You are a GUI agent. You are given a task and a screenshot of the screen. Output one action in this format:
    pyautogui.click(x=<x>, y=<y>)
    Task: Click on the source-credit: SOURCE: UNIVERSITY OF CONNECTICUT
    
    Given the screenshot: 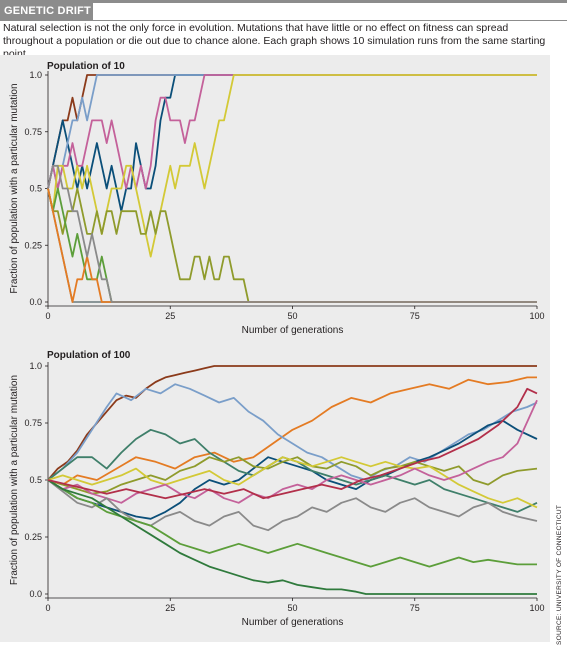 What is the action you would take?
    pyautogui.click(x=559, y=574)
    